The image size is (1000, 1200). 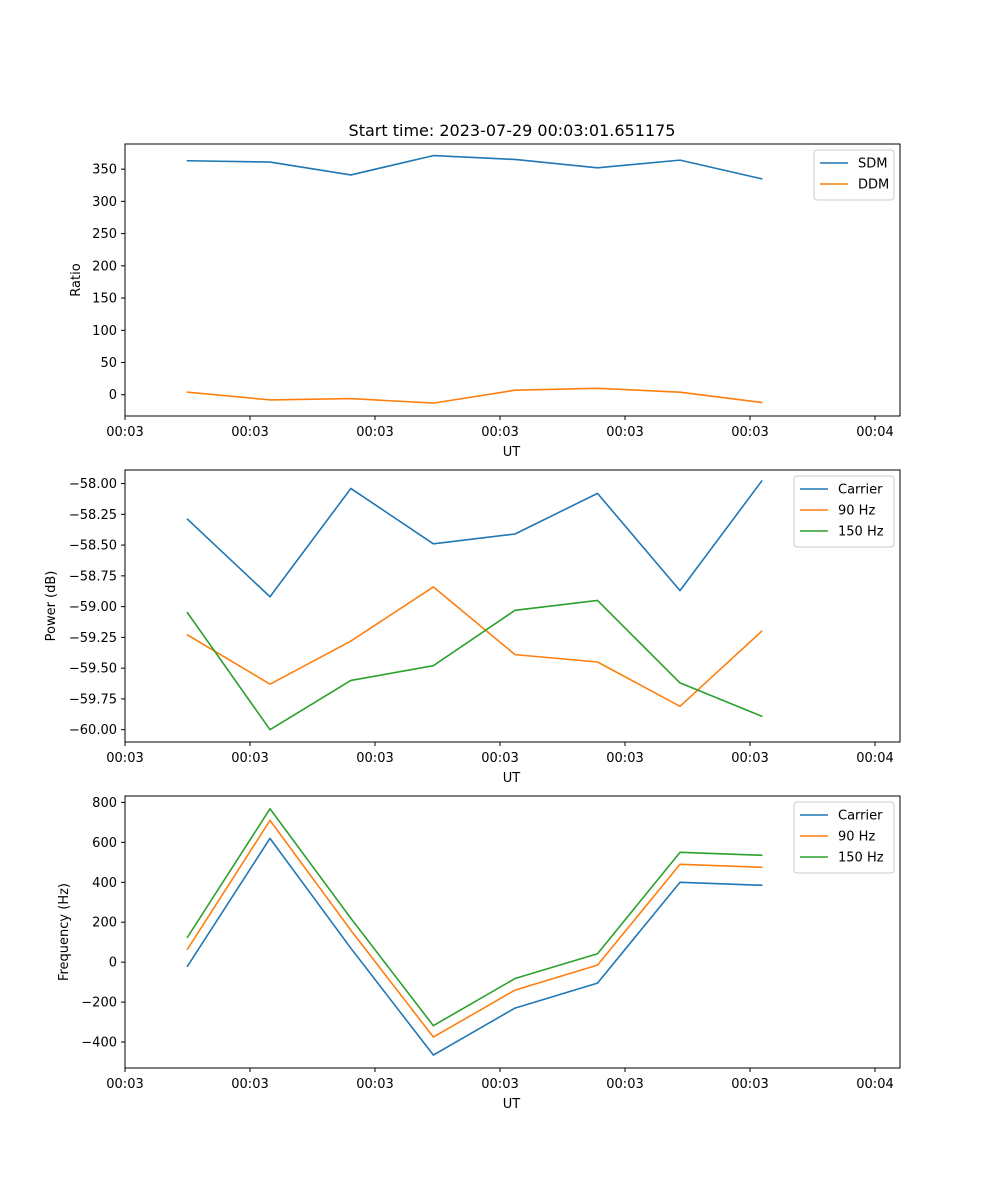 What do you see at coordinates (51, 606) in the screenshot?
I see `y-axis-label: Power (dB)` at bounding box center [51, 606].